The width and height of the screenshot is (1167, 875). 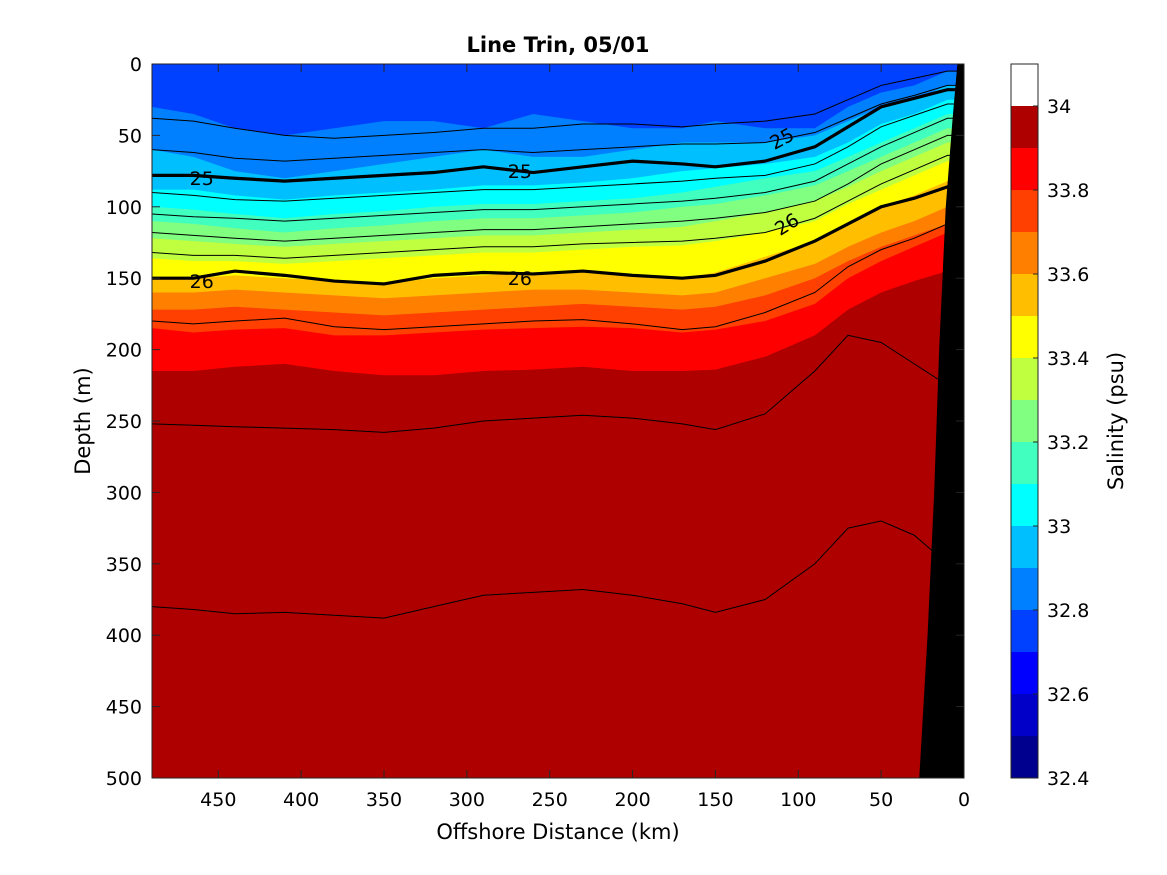 I want to click on colorbar-tick-label: 33.8, so click(x=1068, y=191).